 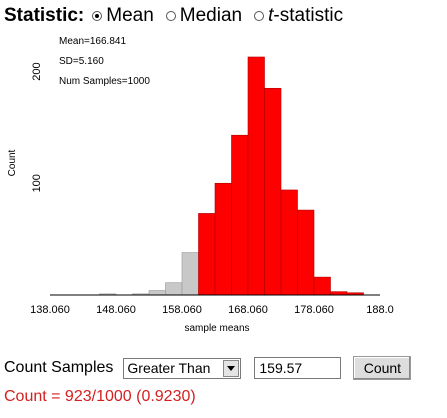 I want to click on radio-t-statistic: t -statistic, so click(x=298, y=16).